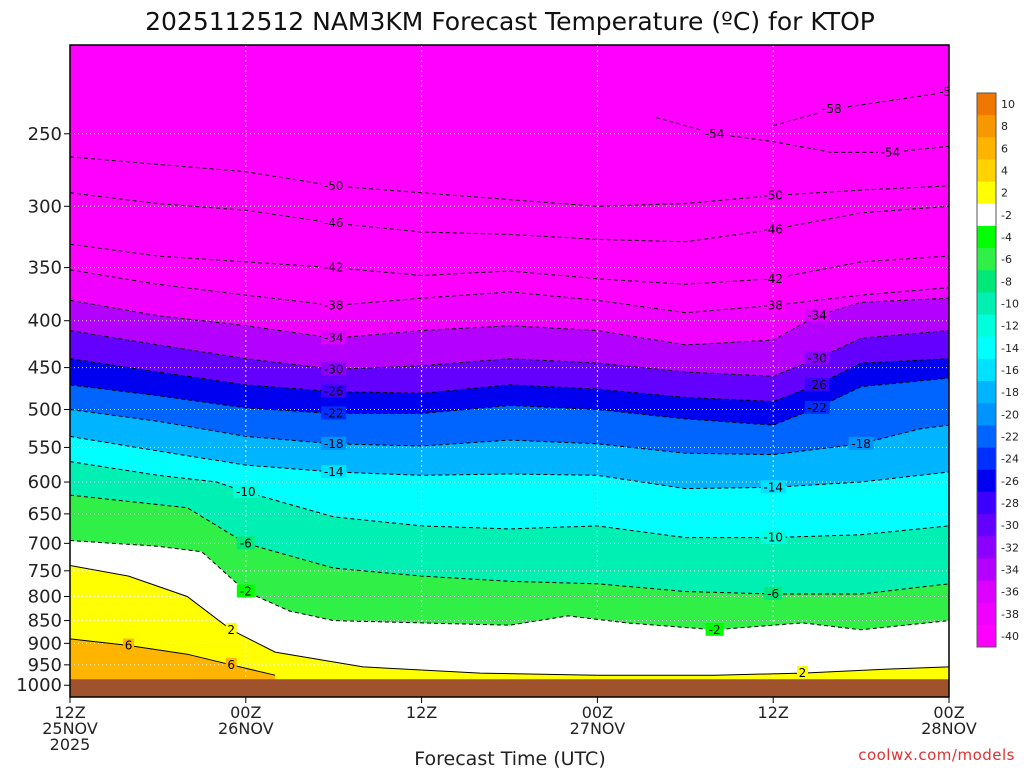 This screenshot has width=1024, height=768. Describe the element at coordinates (715, 630) in the screenshot. I see `isotherm-label--2-1: -2` at that location.